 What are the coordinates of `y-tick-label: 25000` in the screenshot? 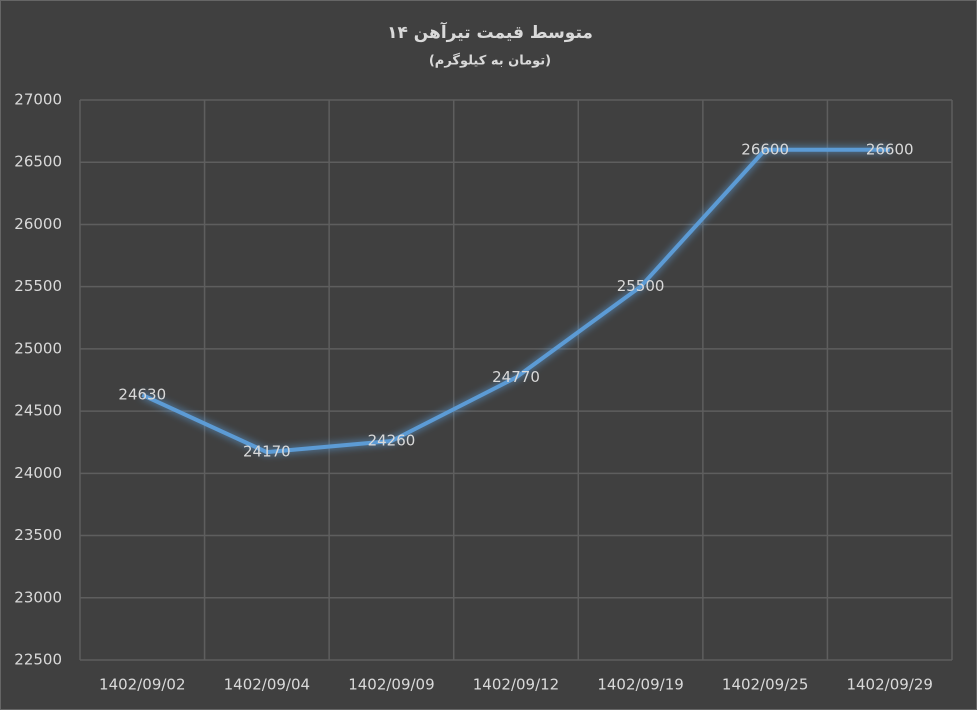 It's located at (38, 348).